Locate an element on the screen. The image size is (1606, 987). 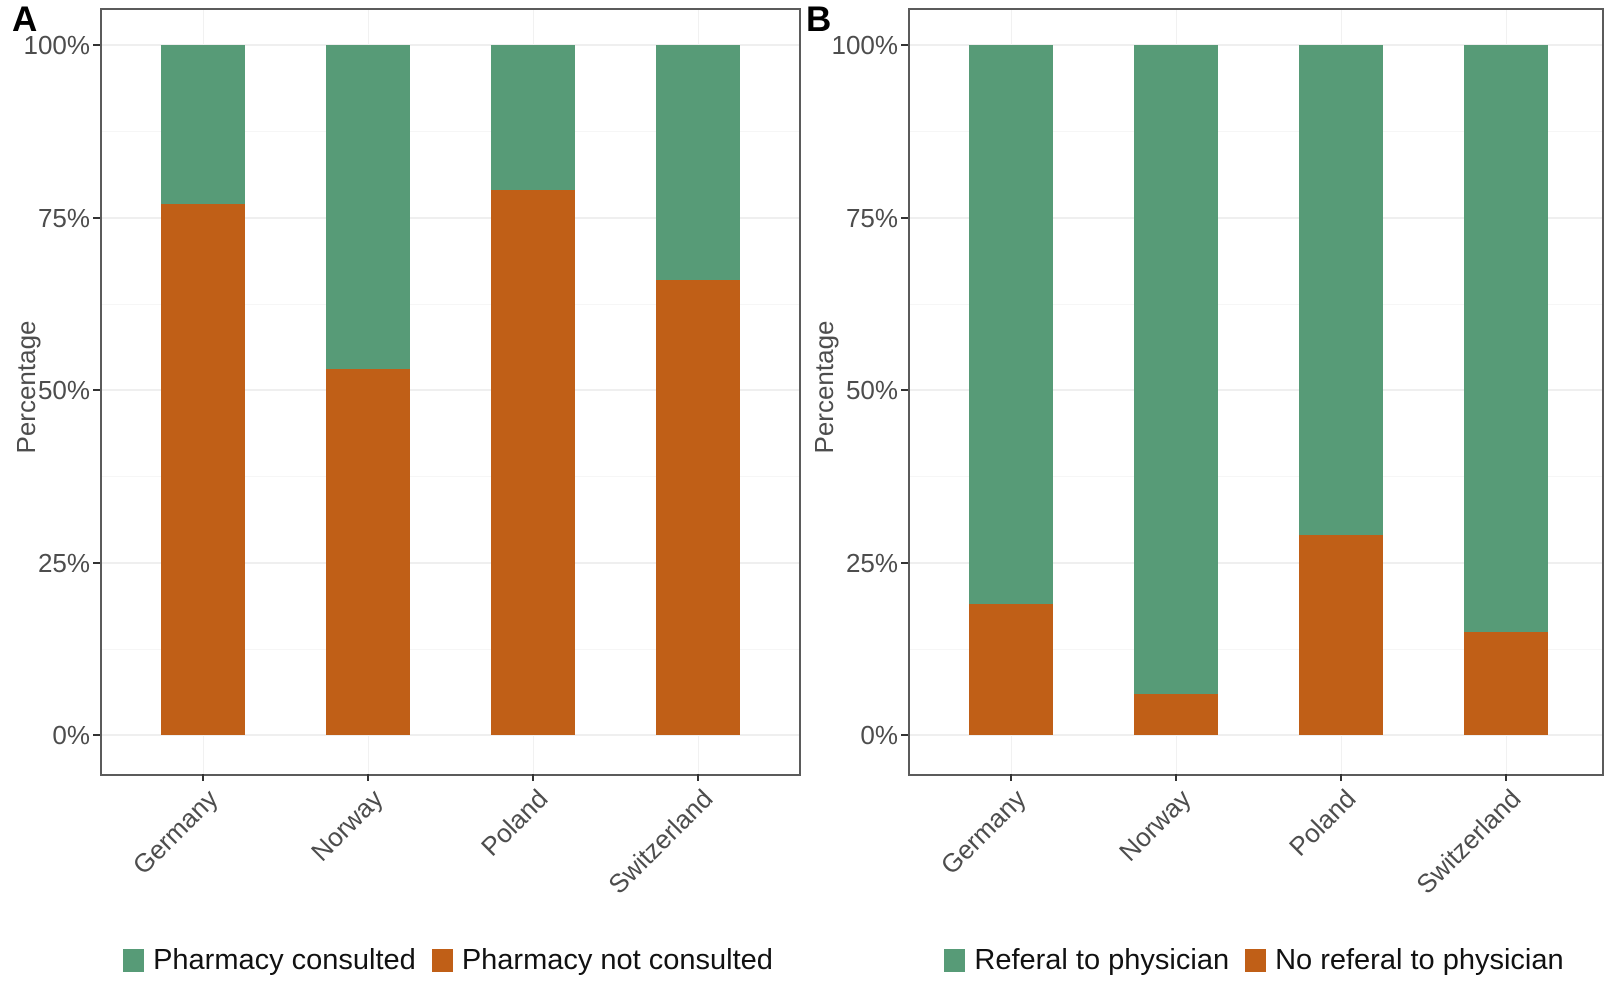
legend-label: Referal to physician is located at coordinates (1102, 959).